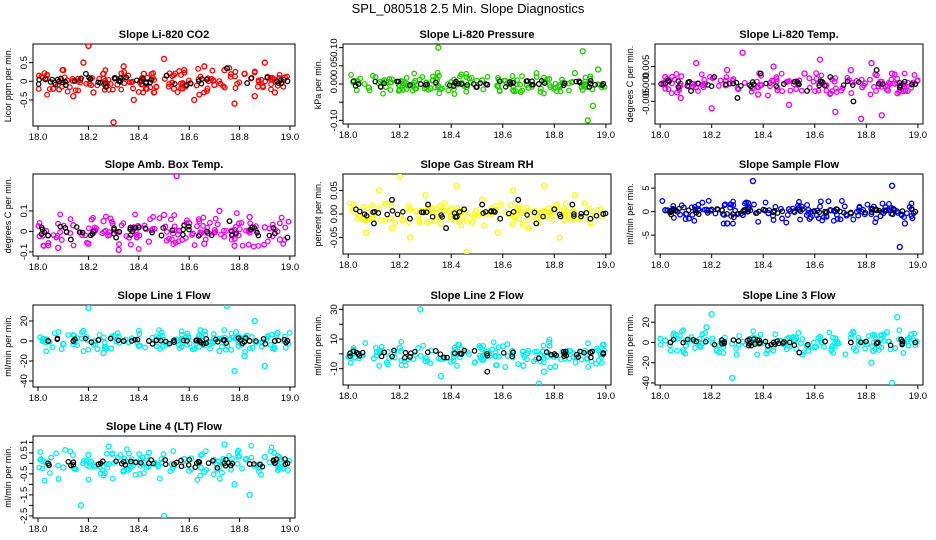 This screenshot has width=936, height=540. Describe the element at coordinates (8, 85) in the screenshot. I see `y-axis-label: Licor ppm per min.` at that location.